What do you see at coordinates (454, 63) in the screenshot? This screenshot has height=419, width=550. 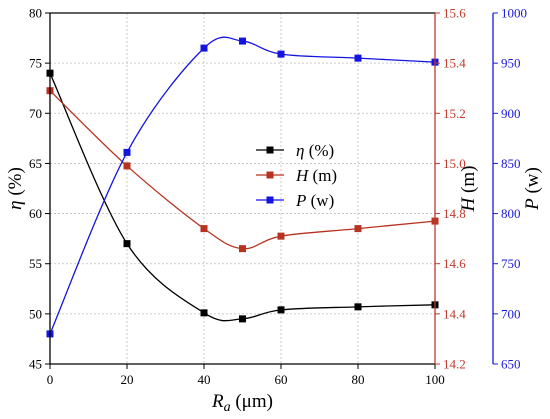 I see `y-tick-label-H: 15.4` at bounding box center [454, 63].